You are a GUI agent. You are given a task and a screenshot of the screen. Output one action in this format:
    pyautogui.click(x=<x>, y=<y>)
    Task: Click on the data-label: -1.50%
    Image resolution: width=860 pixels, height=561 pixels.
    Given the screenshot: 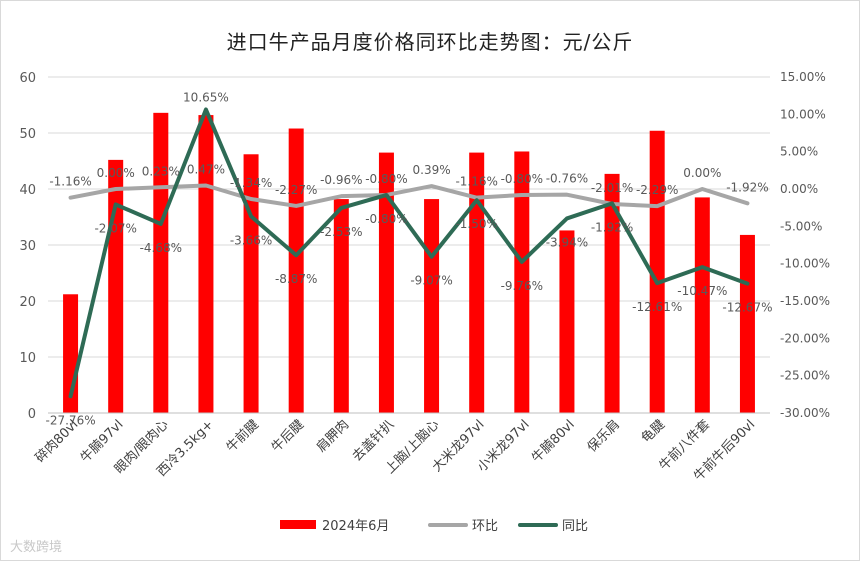 What is the action you would take?
    pyautogui.click(x=476, y=224)
    